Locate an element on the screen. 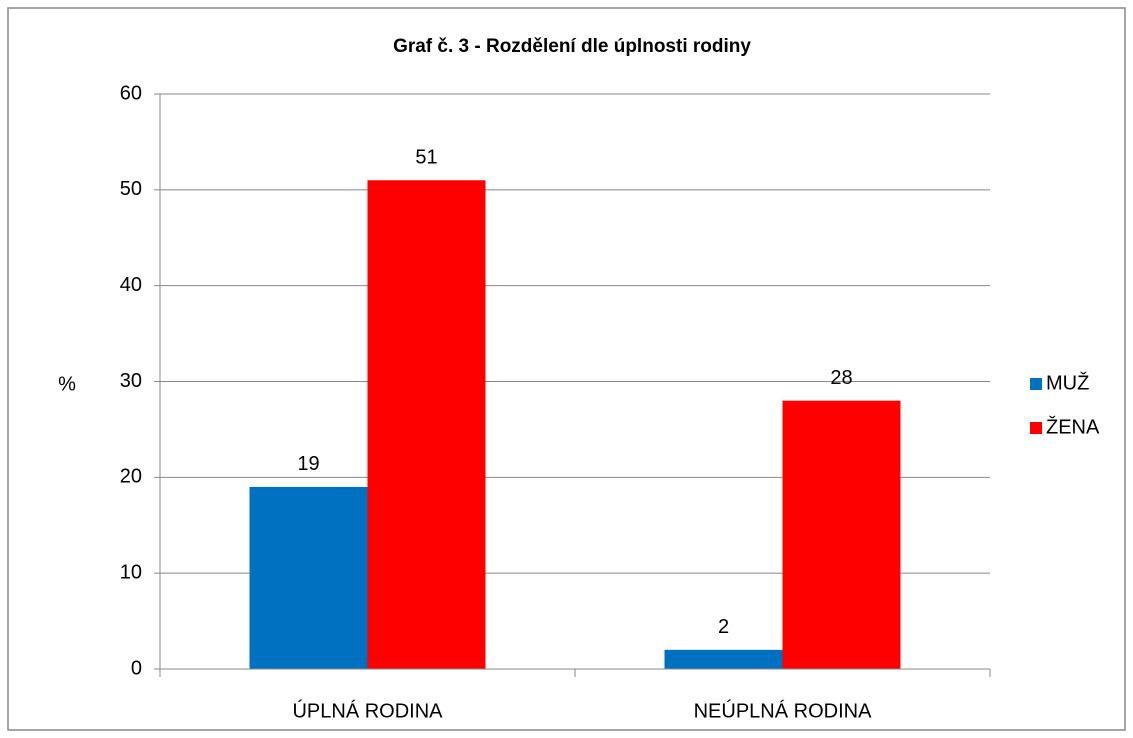  x-tick-label: ÚPLNÁ RODINA is located at coordinates (367, 710).